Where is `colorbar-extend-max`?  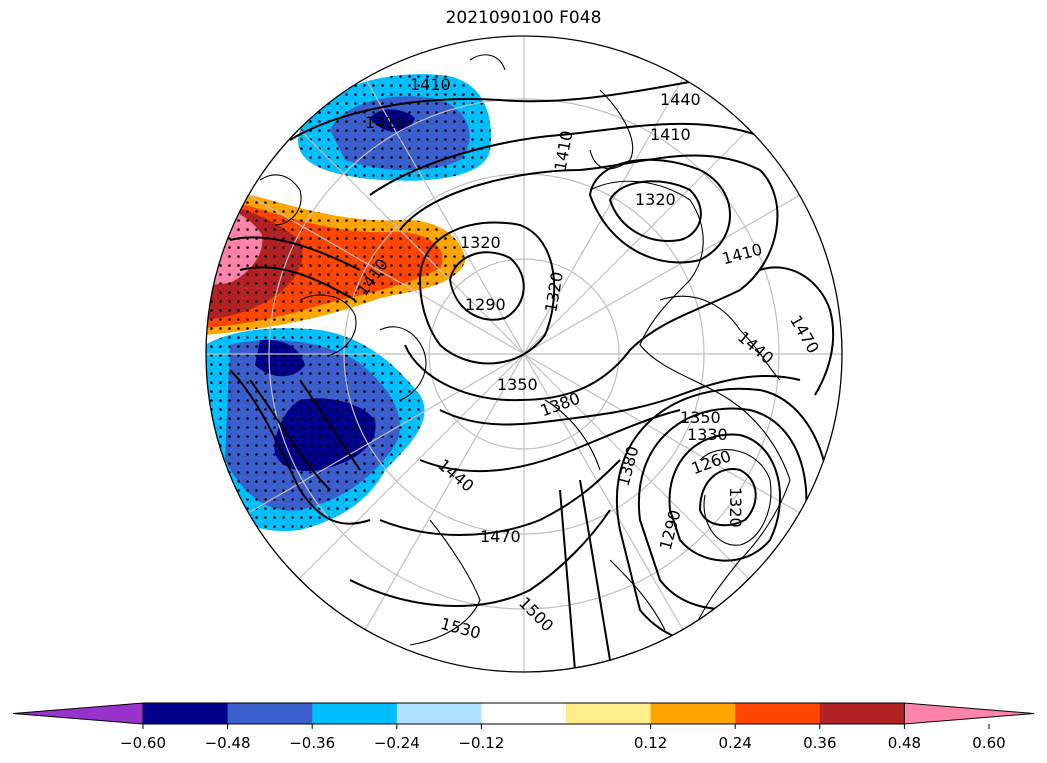 colorbar-extend-max is located at coordinates (969, 713).